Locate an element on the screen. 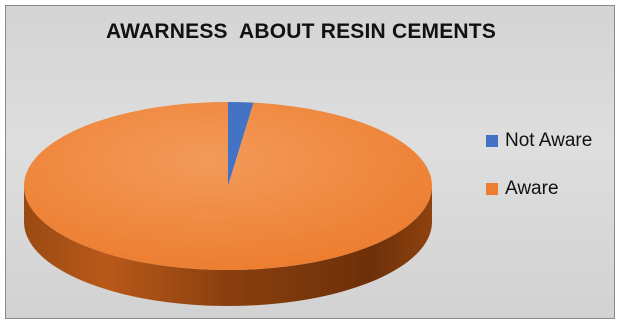  legend-label-aware: Aware is located at coordinates (532, 188).